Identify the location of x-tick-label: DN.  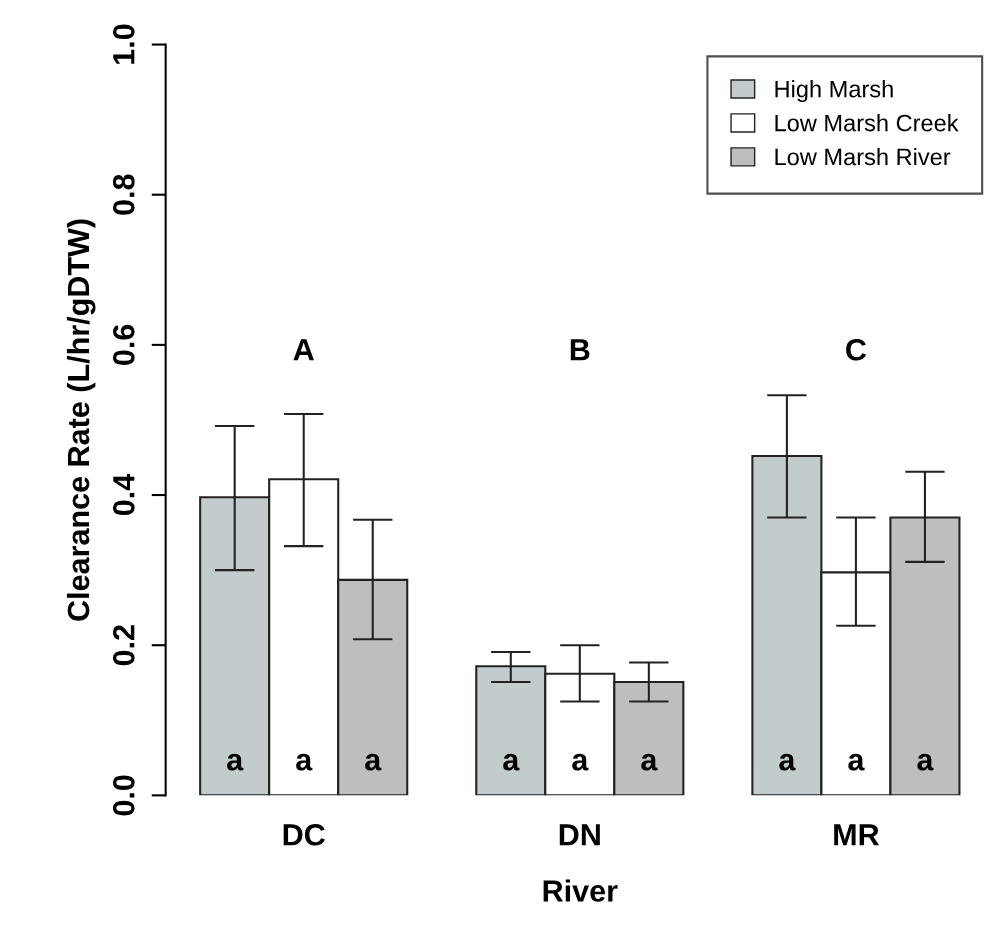
(579, 835).